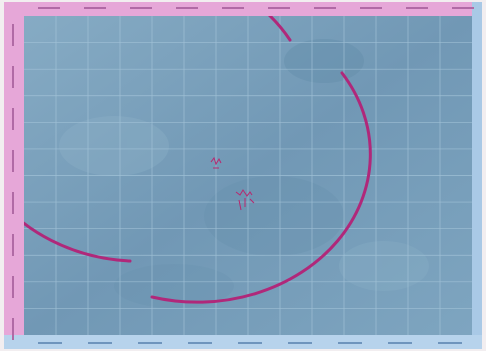 This screenshot has height=351, width=486. What do you see at coordinates (245, 200) in the screenshot?
I see `target-marker-center` at bounding box center [245, 200].